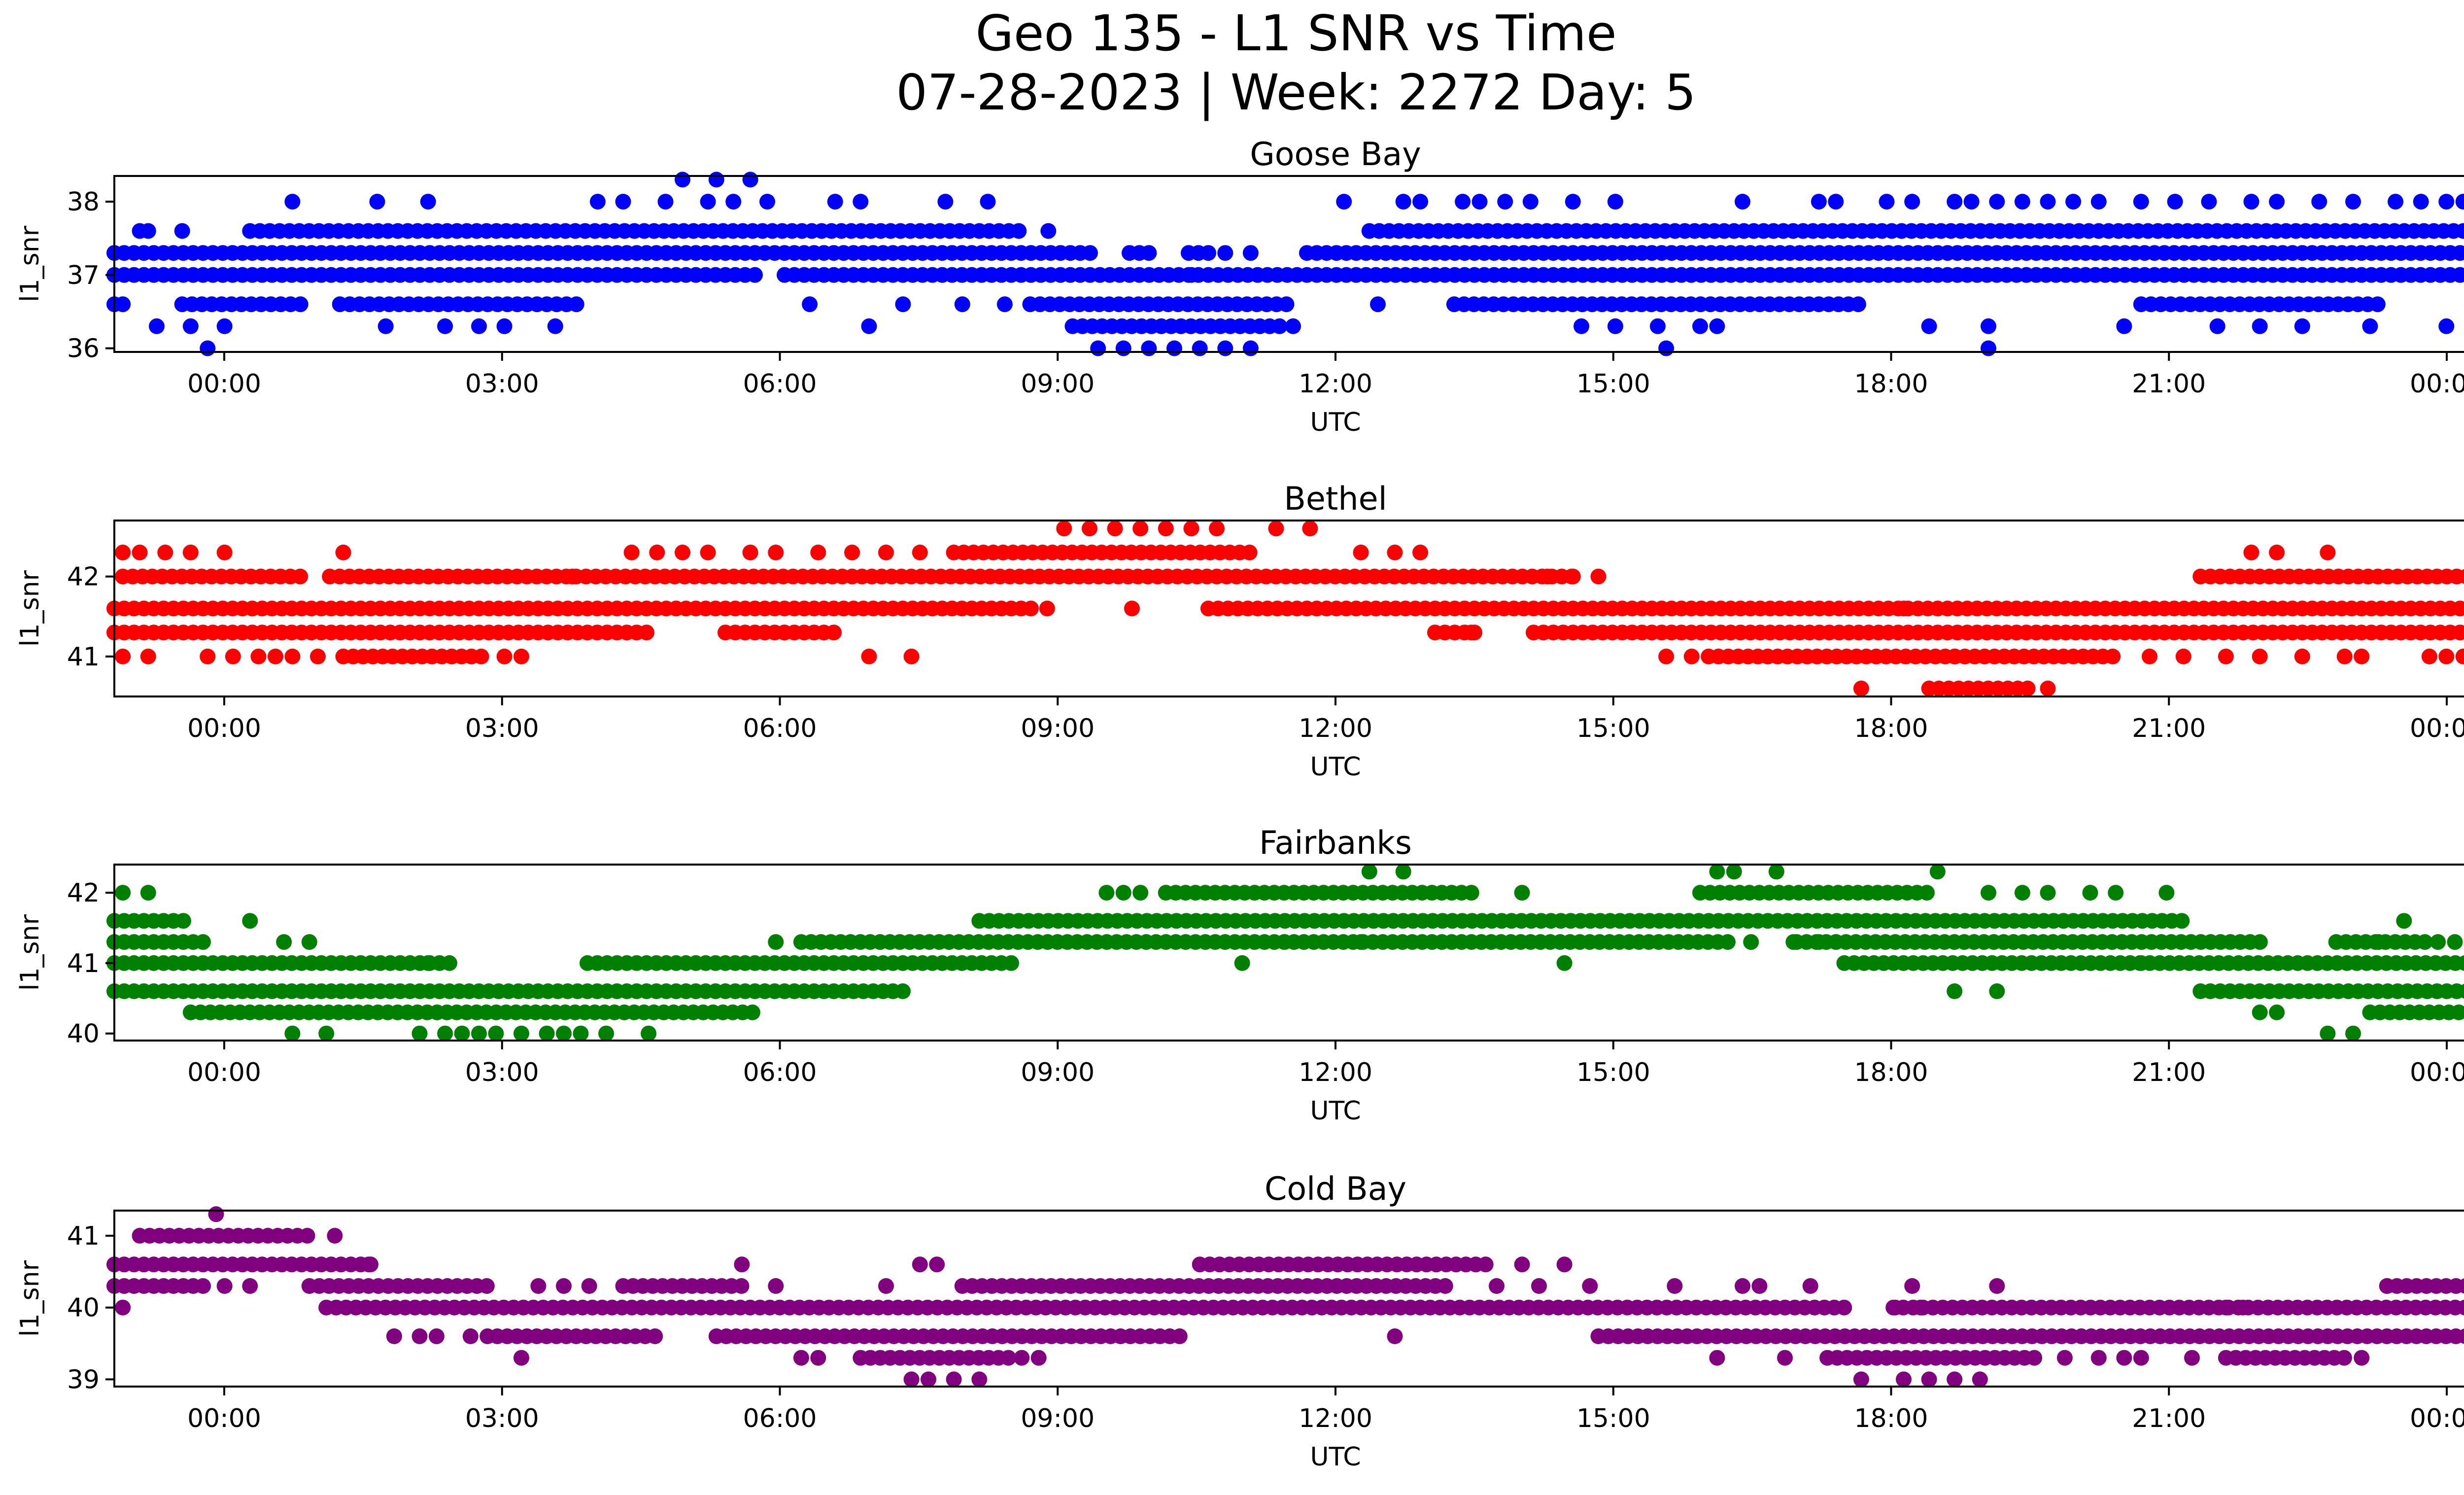  What do you see at coordinates (1058, 1072) in the screenshot?
I see `x-tick-label: 09:00` at bounding box center [1058, 1072].